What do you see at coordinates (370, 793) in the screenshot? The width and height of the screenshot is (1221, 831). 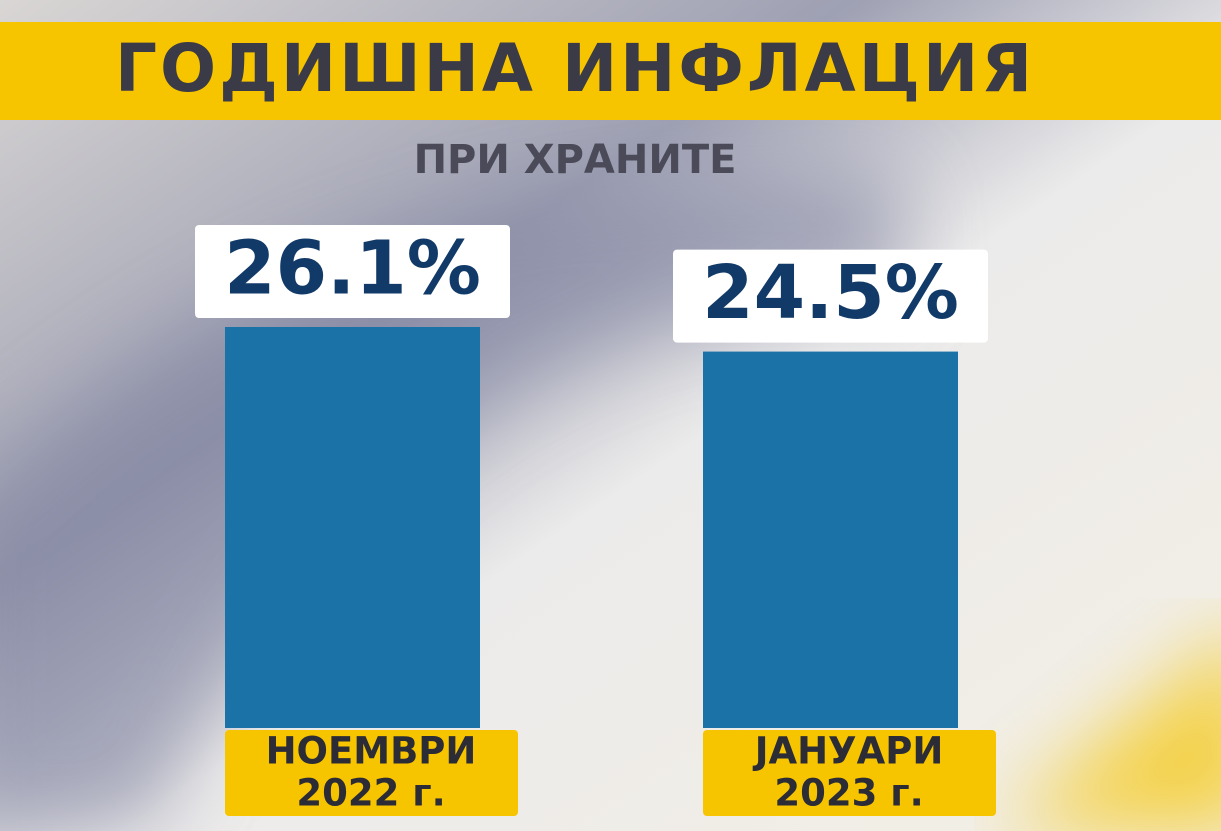 I see `x-tick-label: 2022 г.` at bounding box center [370, 793].